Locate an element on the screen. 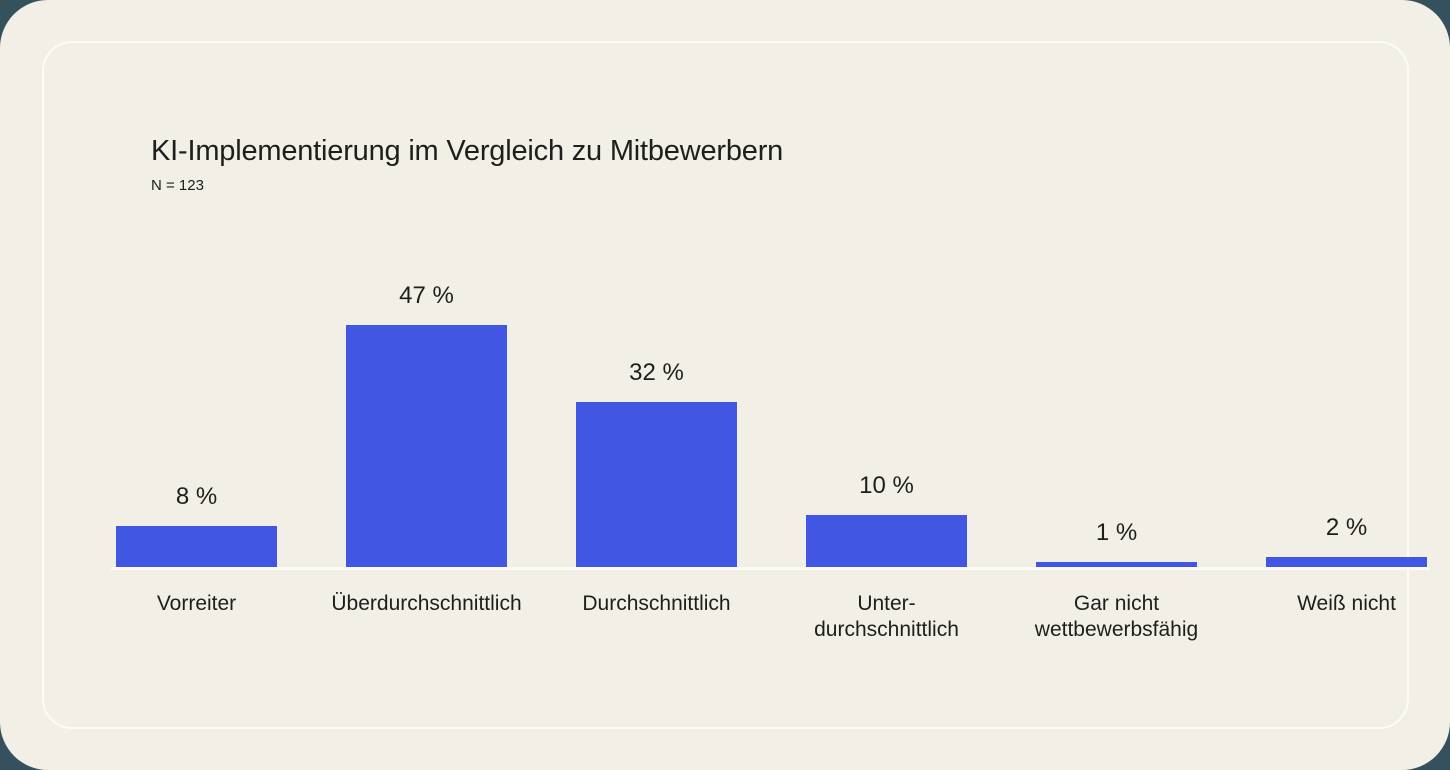 This screenshot has height=770, width=1450. bar-category-label-line: Überdurchschnittlich is located at coordinates (426, 603).